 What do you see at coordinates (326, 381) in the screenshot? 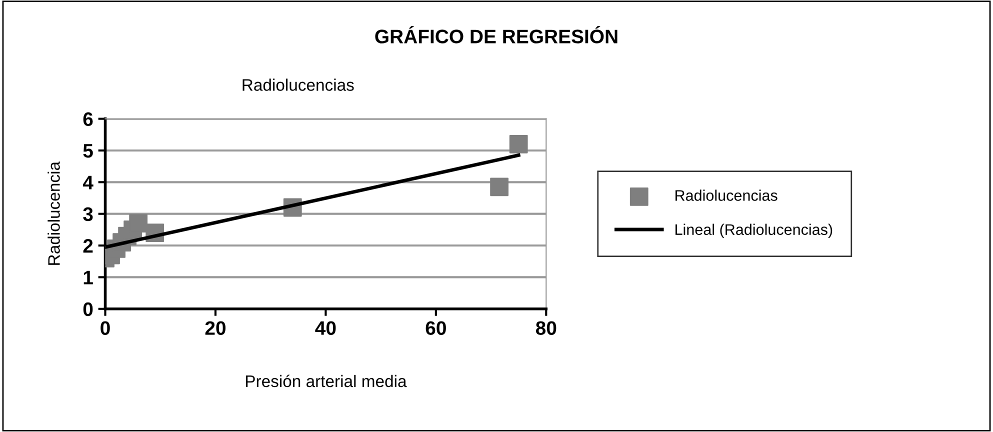
I see `x-axis-title: Presión arterial media` at bounding box center [326, 381].